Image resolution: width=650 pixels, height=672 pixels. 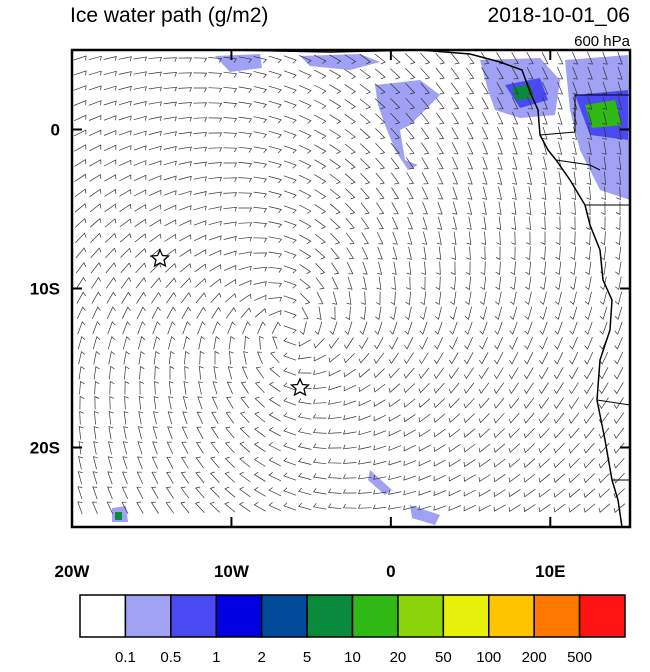 What do you see at coordinates (559, 15) in the screenshot?
I see `time-label: 2018-10-01_06` at bounding box center [559, 15].